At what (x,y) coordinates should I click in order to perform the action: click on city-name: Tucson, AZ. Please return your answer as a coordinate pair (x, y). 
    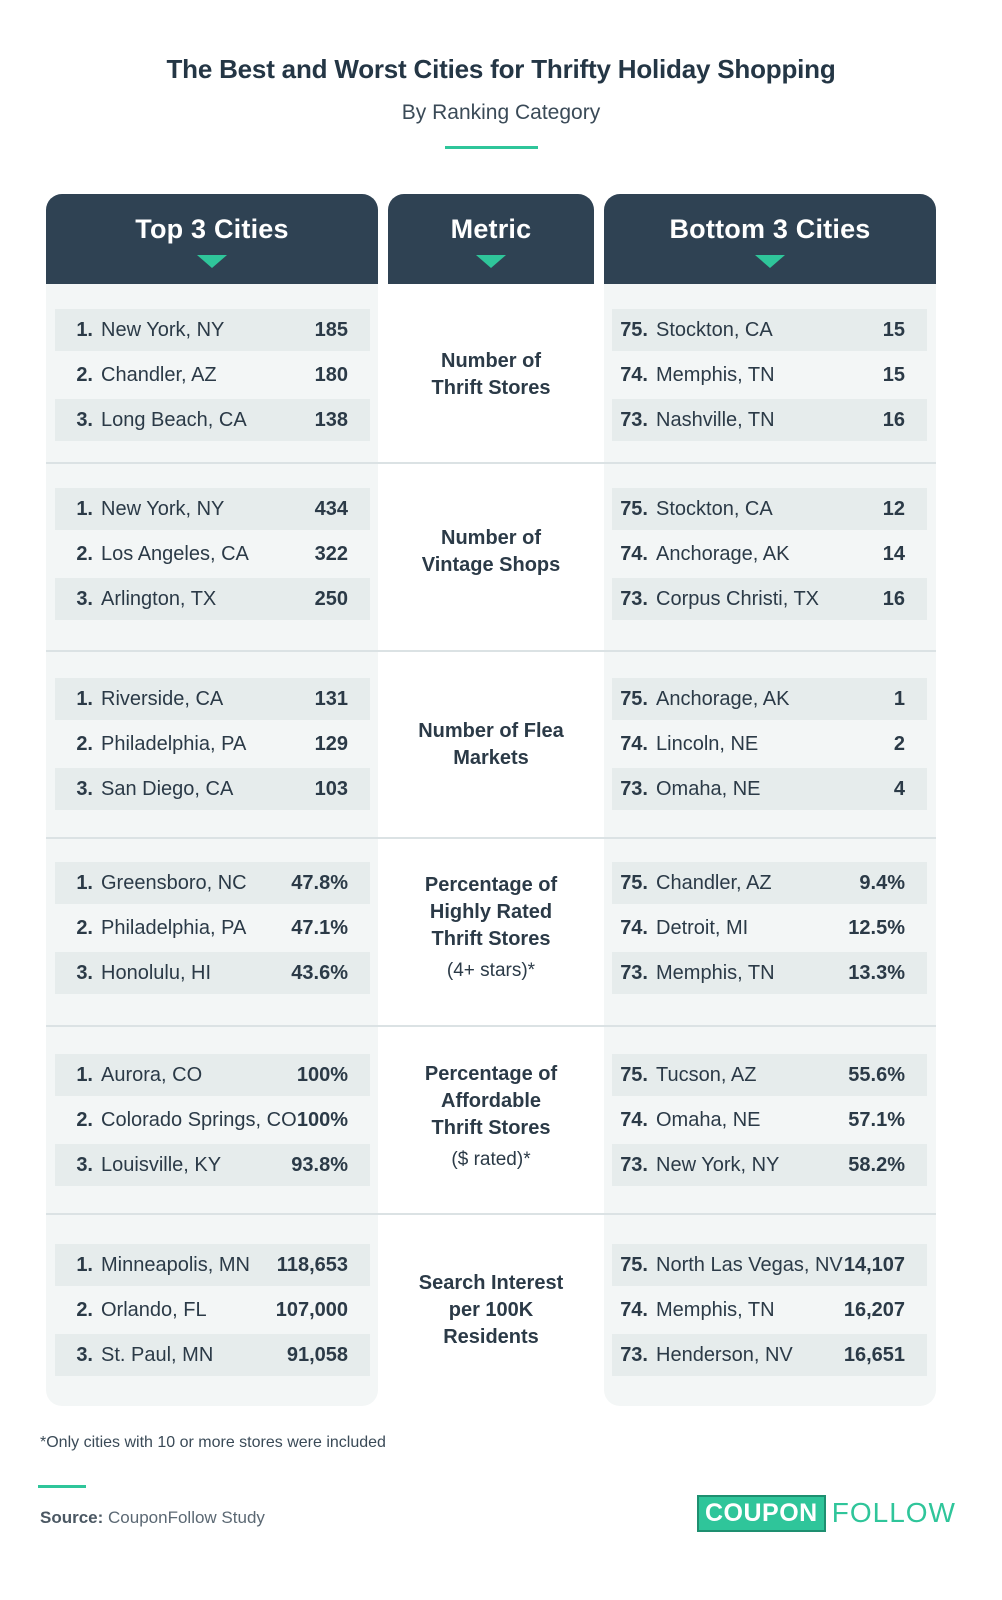
    Looking at the image, I should click on (706, 1074).